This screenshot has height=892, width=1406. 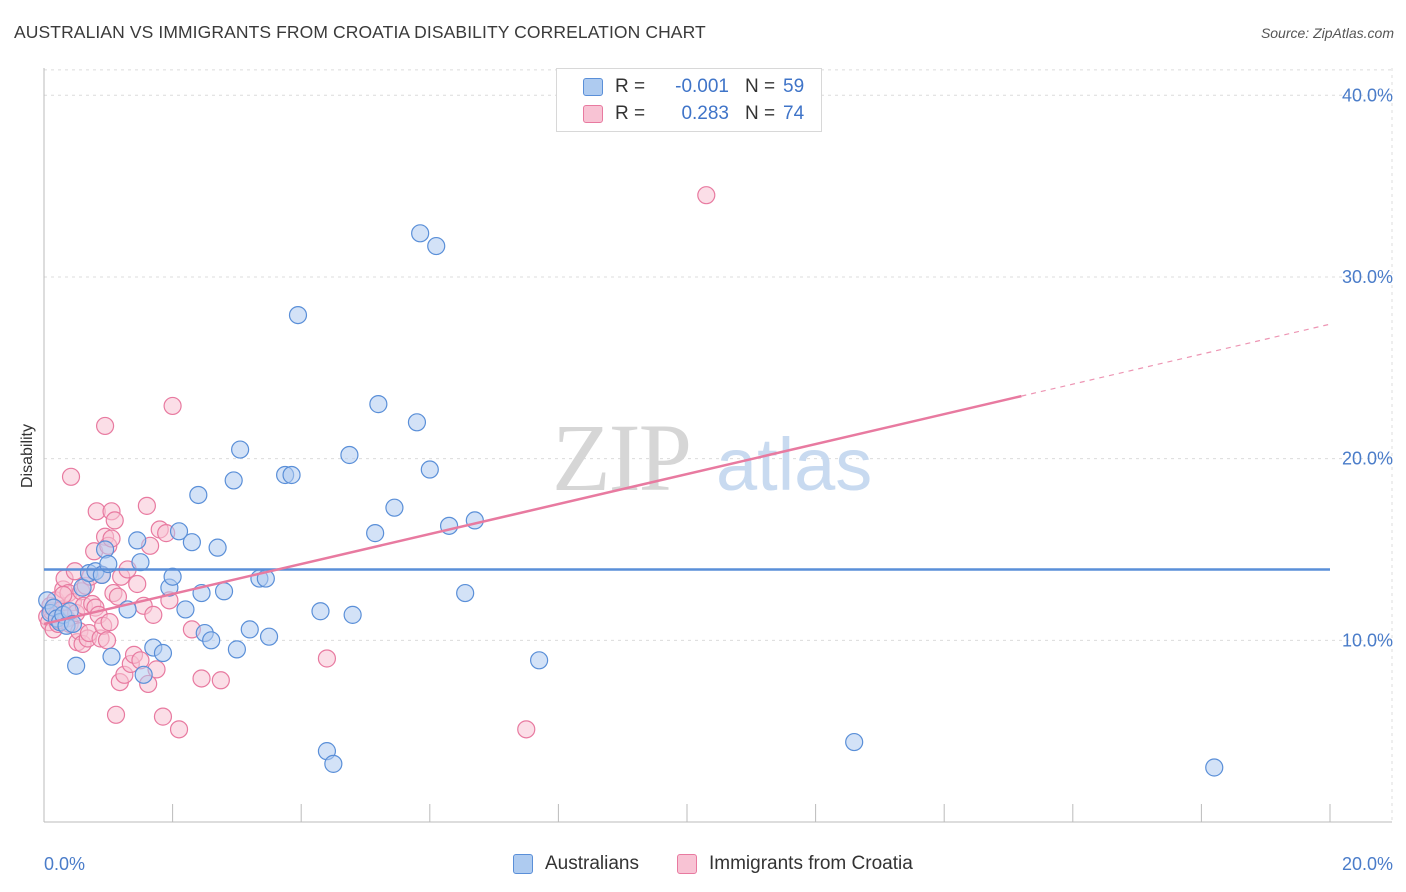 I want to click on legend-row-croatia: R = 0.283 N = 74, so click(x=693, y=114).